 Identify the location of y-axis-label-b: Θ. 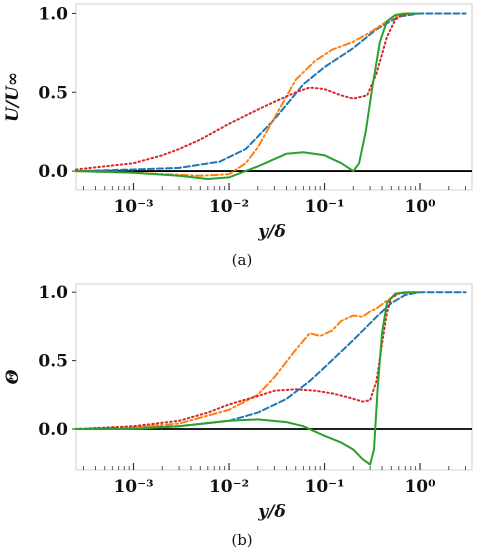
(13, 376).